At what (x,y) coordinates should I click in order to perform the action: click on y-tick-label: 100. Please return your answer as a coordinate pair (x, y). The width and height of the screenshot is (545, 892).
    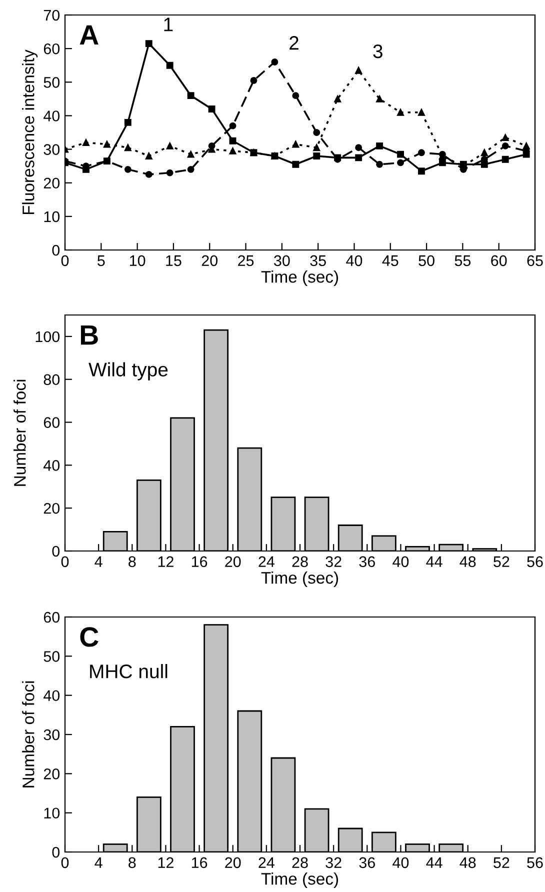
    Looking at the image, I should click on (48, 336).